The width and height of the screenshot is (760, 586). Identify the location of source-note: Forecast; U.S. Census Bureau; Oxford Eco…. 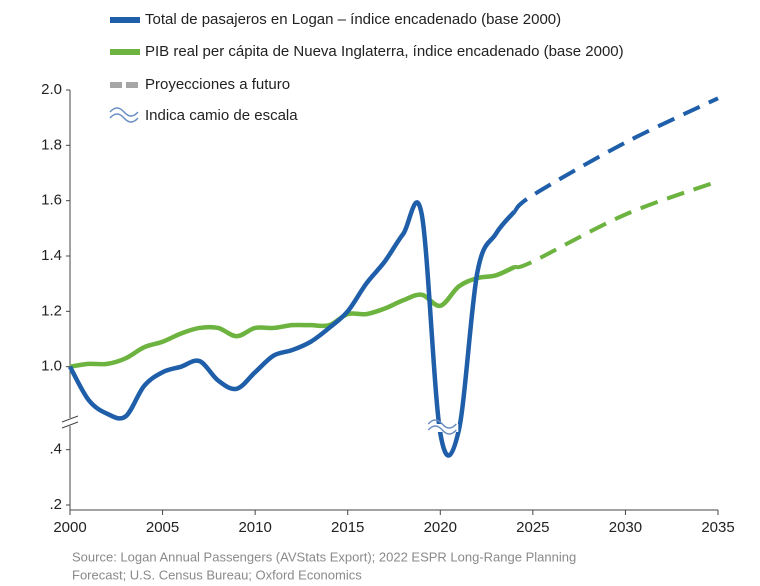
(217, 574).